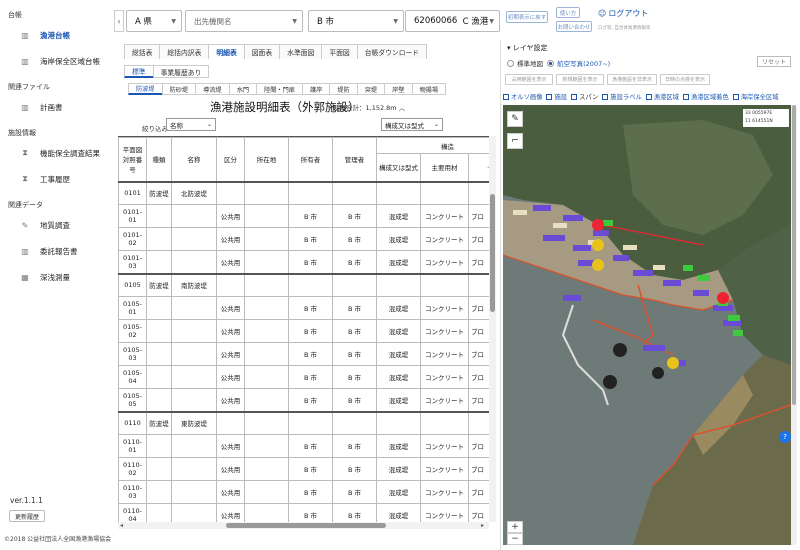 Image resolution: width=800 pixels, height=550 pixels. I want to click on radio-standard-map, so click(510, 63).